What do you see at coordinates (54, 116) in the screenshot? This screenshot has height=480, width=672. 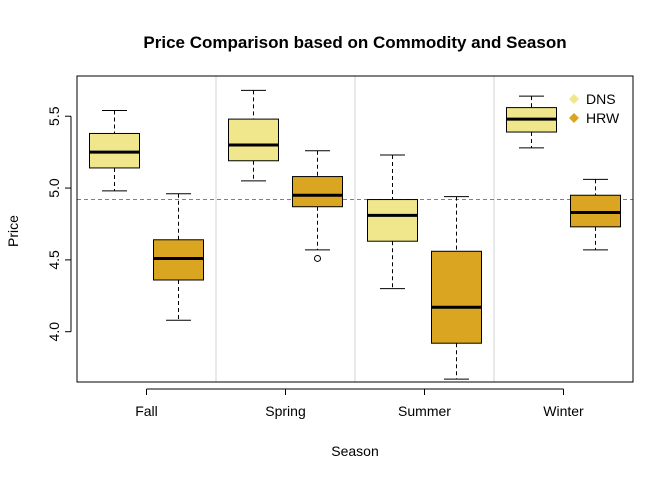 I see `y-tick-label: 5.5` at bounding box center [54, 116].